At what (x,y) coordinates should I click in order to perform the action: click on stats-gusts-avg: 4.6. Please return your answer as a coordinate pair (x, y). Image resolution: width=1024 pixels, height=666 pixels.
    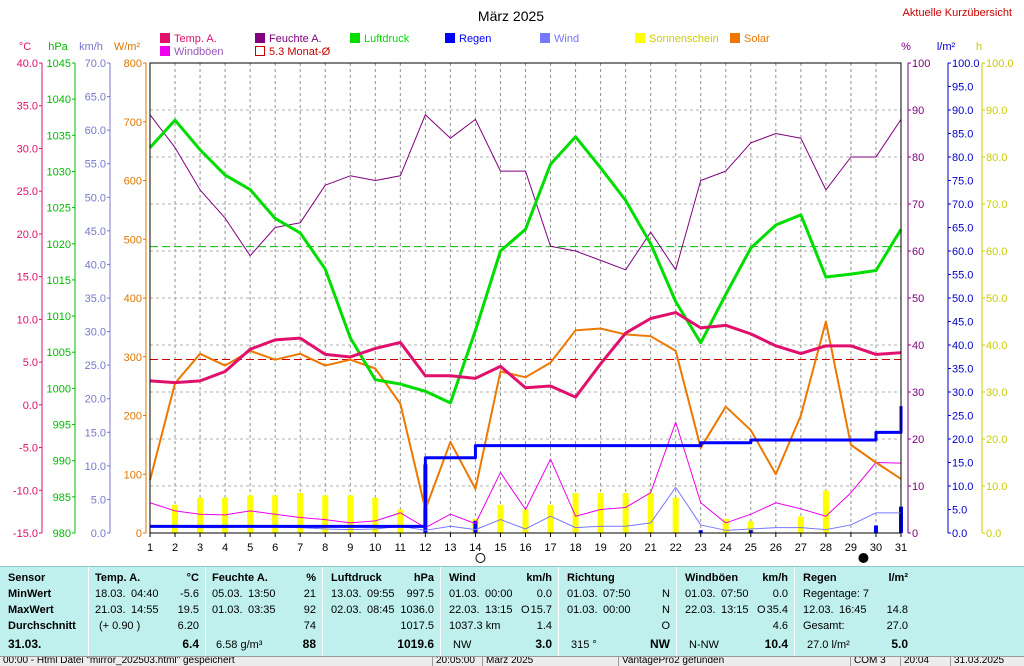
    Looking at the image, I should click on (780, 626).